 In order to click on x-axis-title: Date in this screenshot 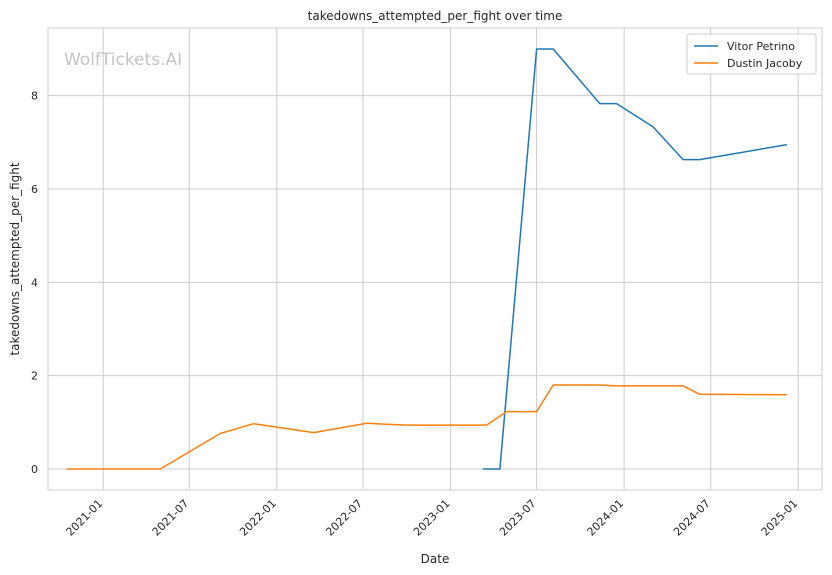, I will do `click(435, 559)`.